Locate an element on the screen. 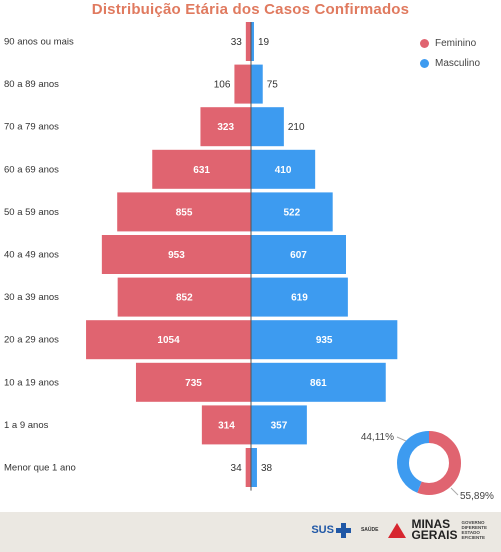  category-label: 20 a 29 anos is located at coordinates (31, 340).